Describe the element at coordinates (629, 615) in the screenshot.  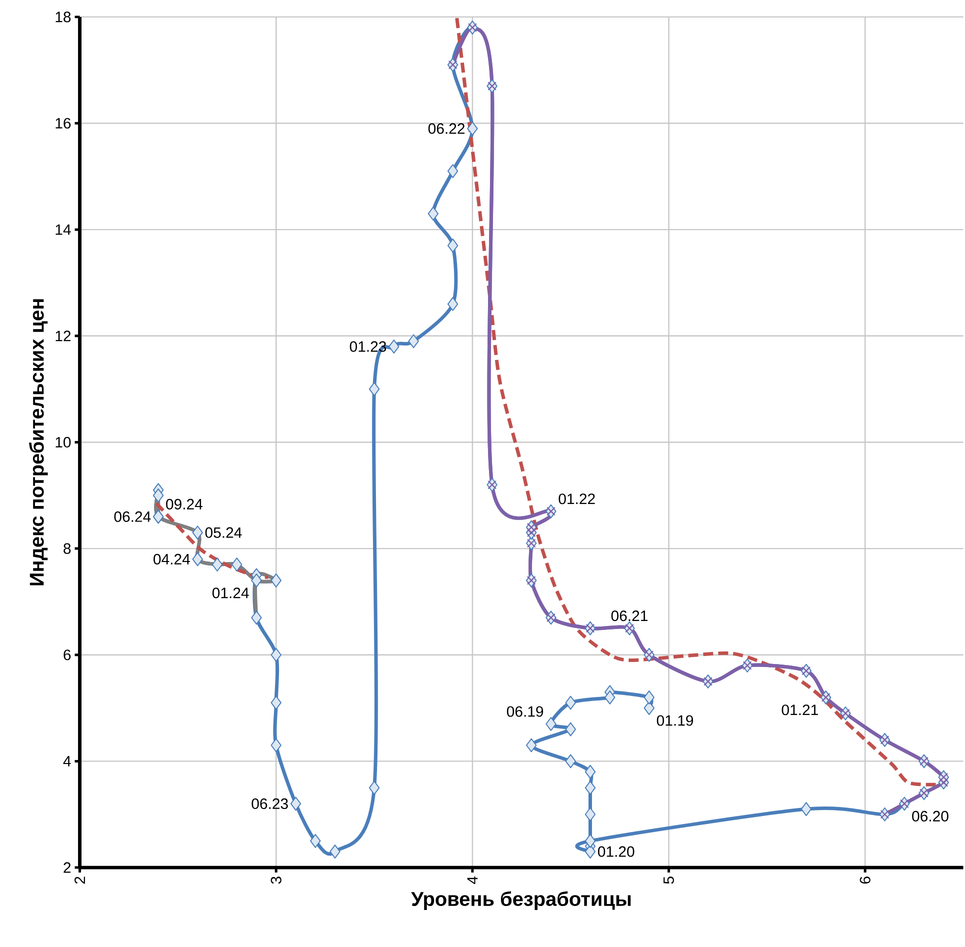
I see `annotation: 06.21` at that location.